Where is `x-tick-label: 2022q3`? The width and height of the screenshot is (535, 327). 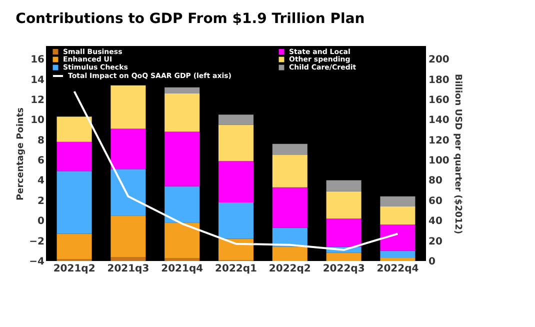 x-tick-label: 2022q3 is located at coordinates (343, 269).